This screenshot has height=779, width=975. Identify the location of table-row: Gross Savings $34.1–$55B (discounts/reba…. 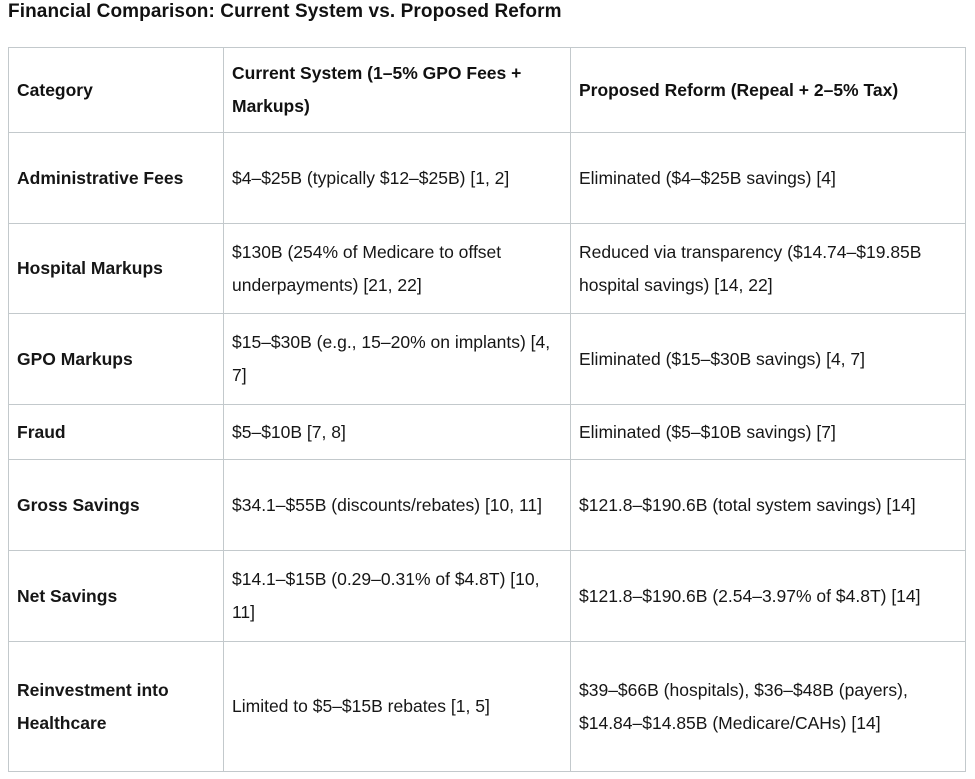
(487, 505).